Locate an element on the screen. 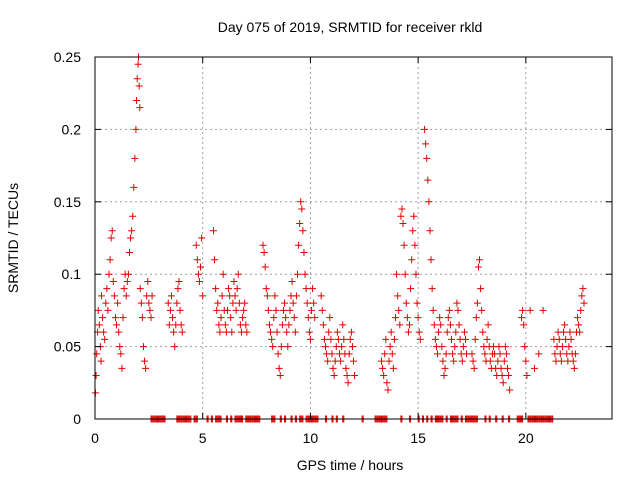  x-tick-label: 10 is located at coordinates (311, 438).